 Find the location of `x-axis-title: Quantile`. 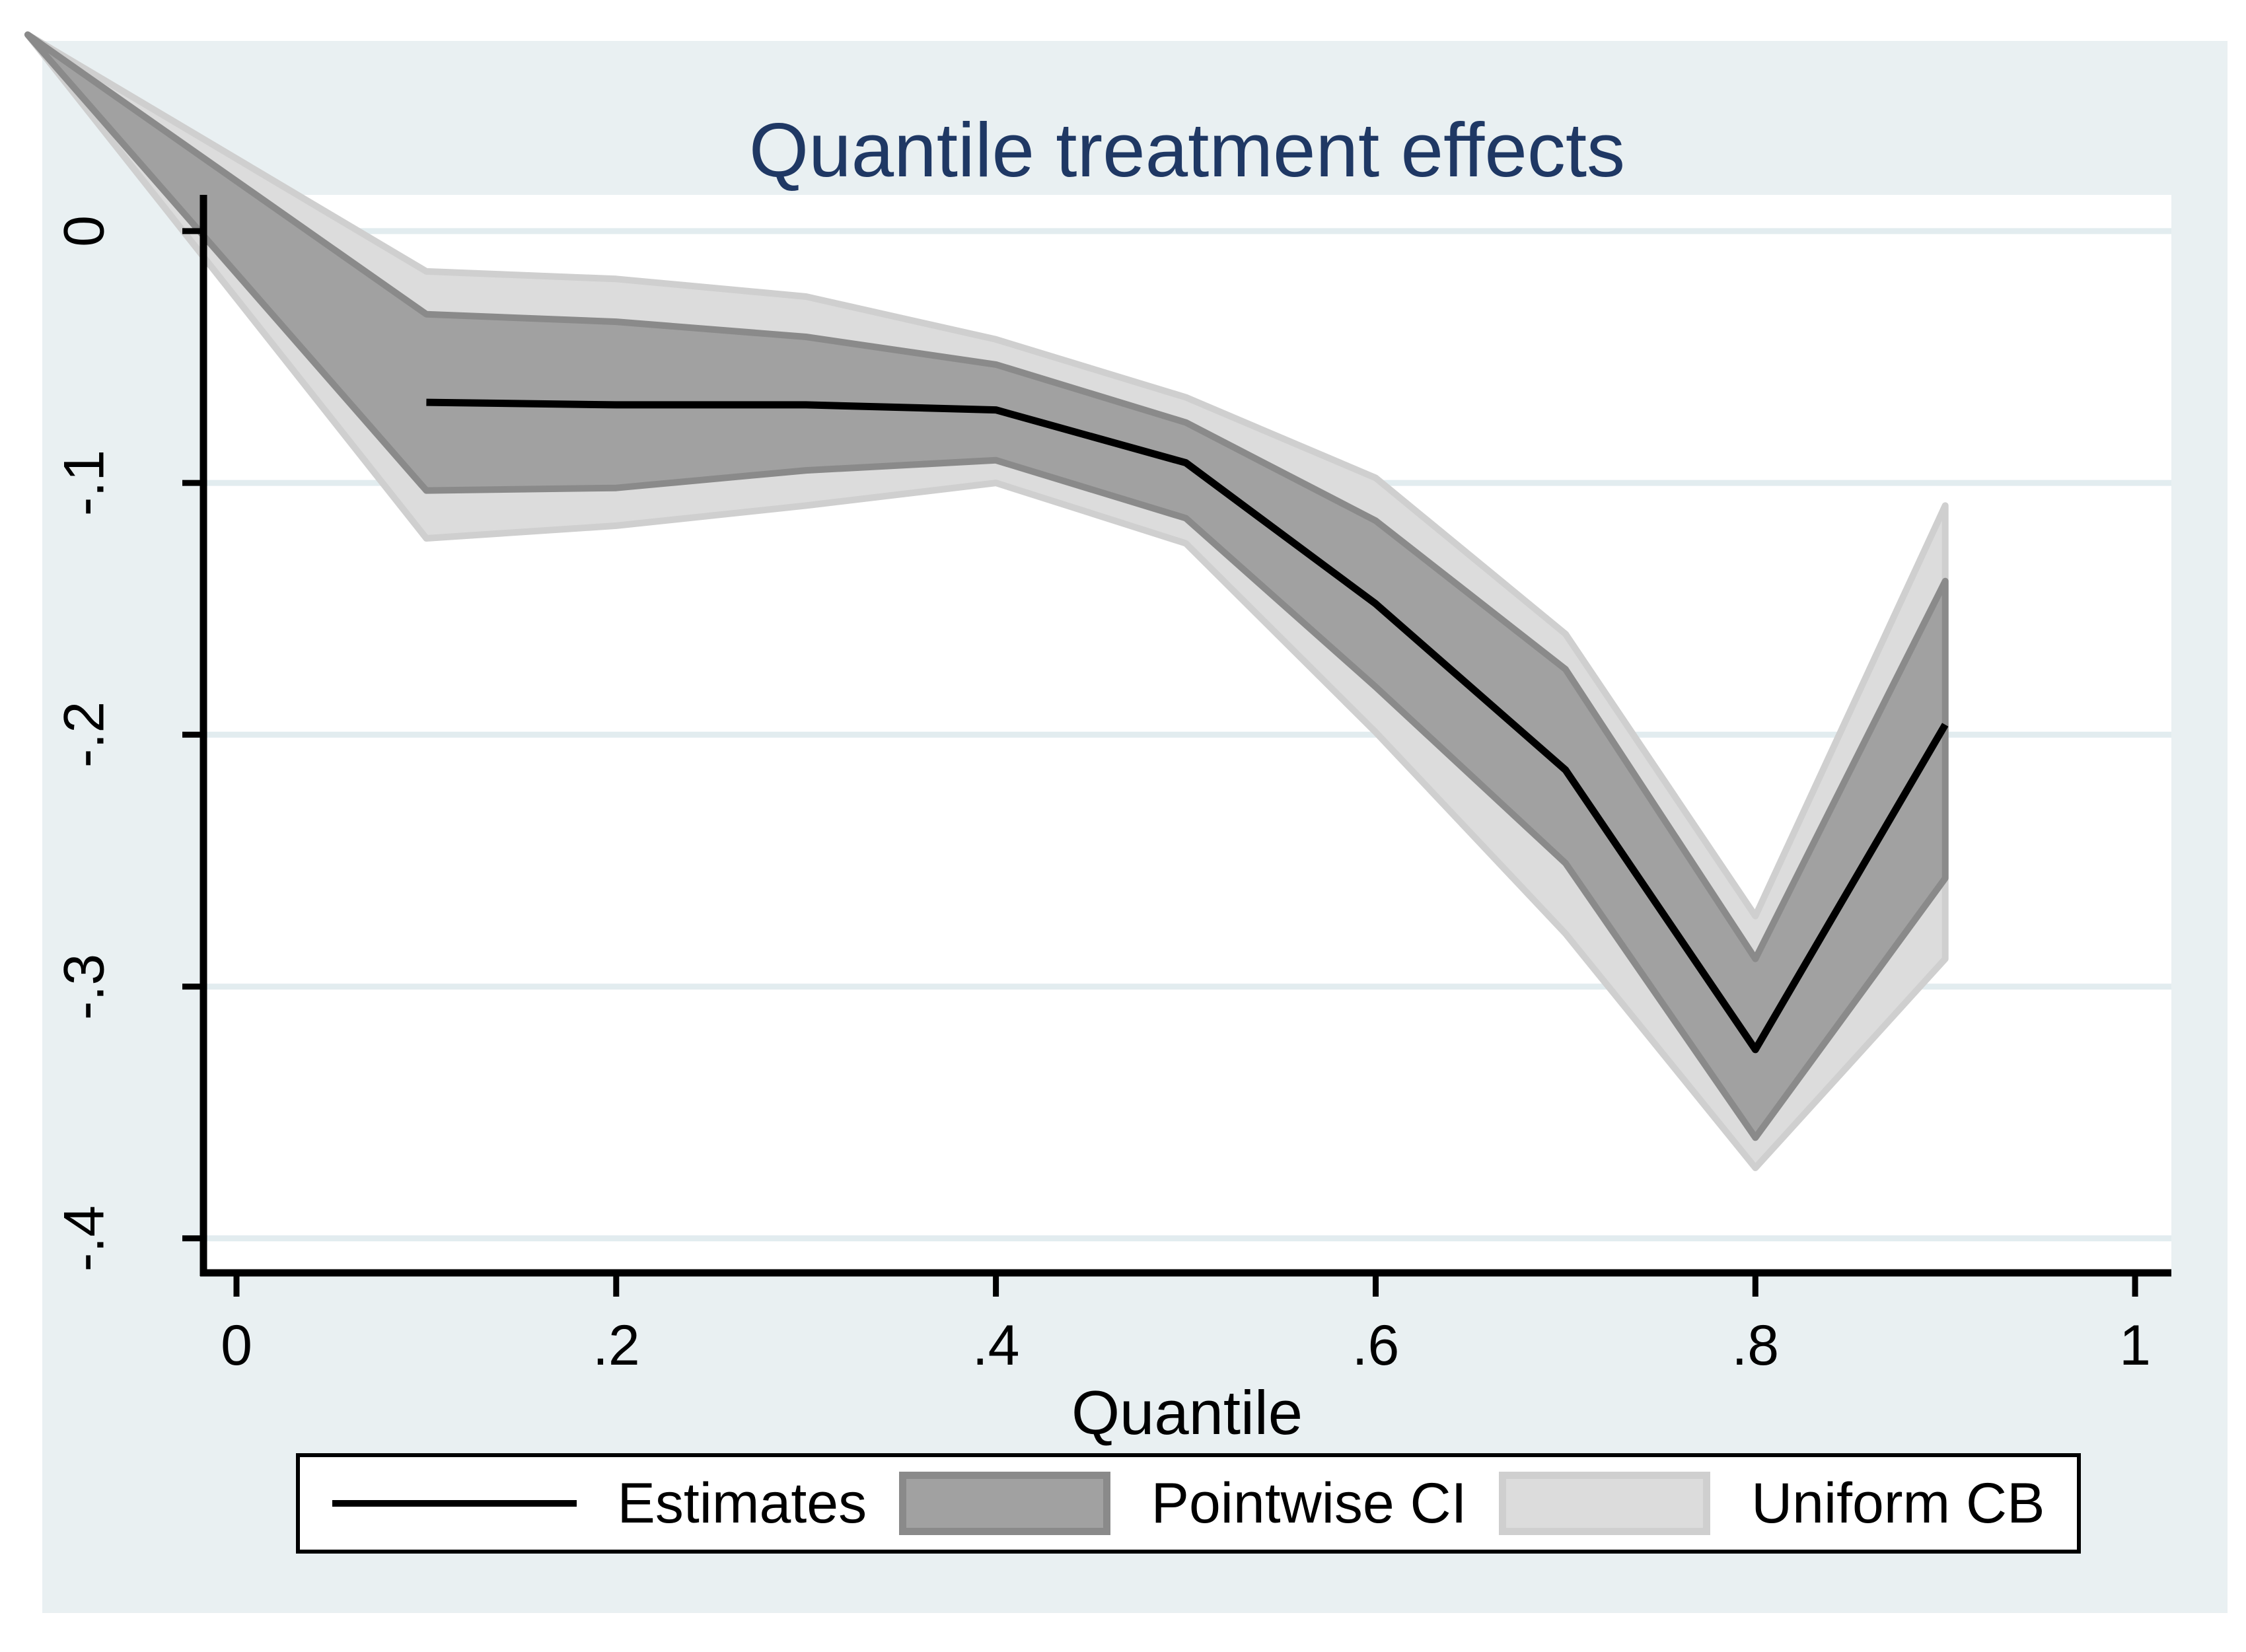

x-axis-title: Quantile is located at coordinates (1187, 1412).